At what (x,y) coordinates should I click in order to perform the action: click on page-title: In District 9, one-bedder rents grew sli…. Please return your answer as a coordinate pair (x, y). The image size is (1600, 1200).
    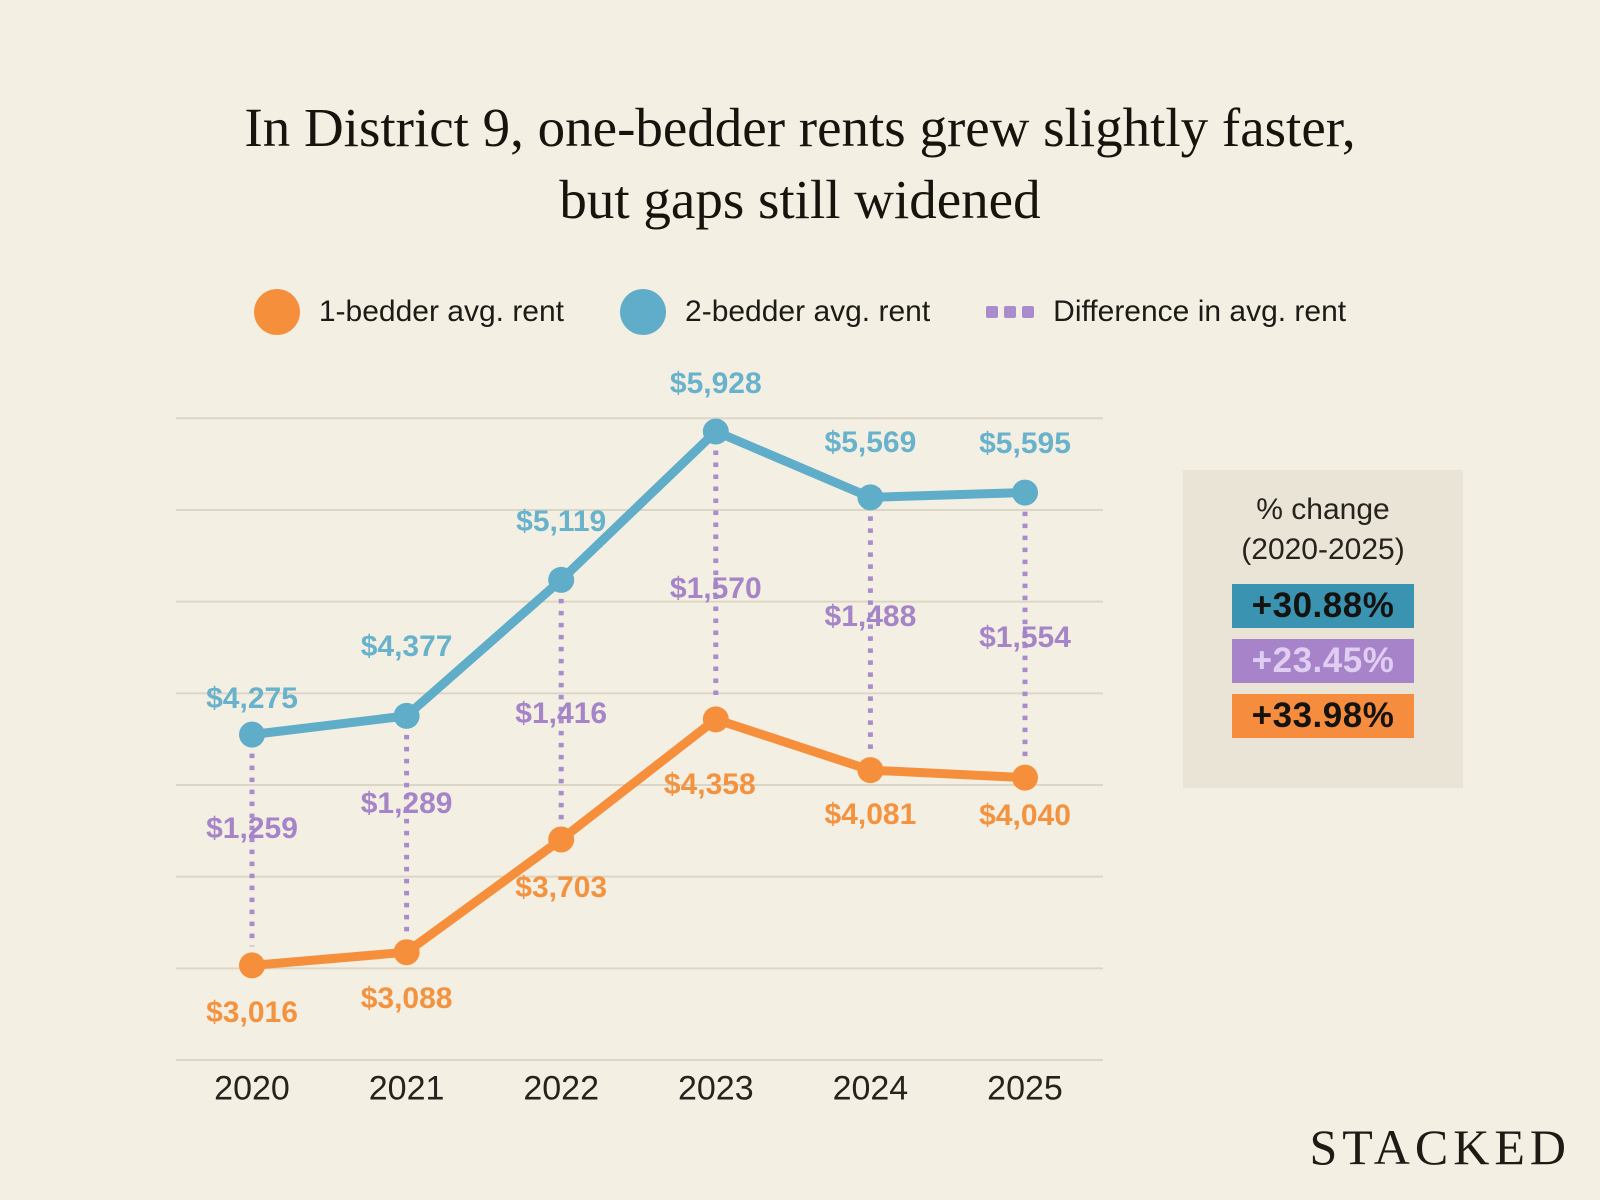
    Looking at the image, I should click on (800, 164).